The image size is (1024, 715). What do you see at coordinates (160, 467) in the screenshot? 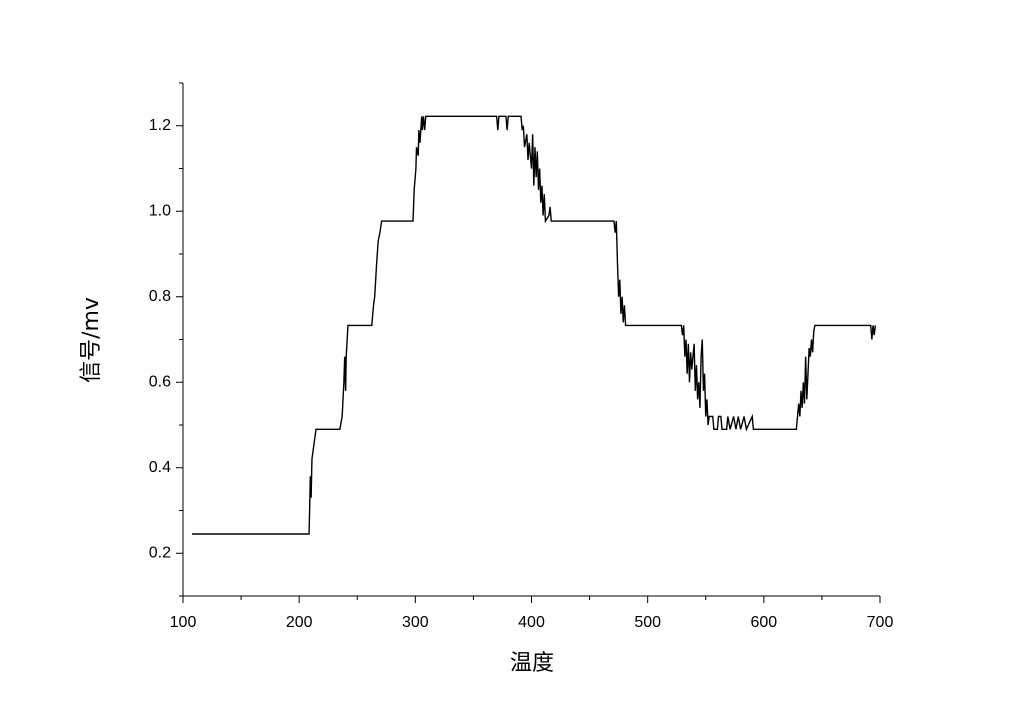
I see `y-tick-label: 0.4` at bounding box center [160, 467].